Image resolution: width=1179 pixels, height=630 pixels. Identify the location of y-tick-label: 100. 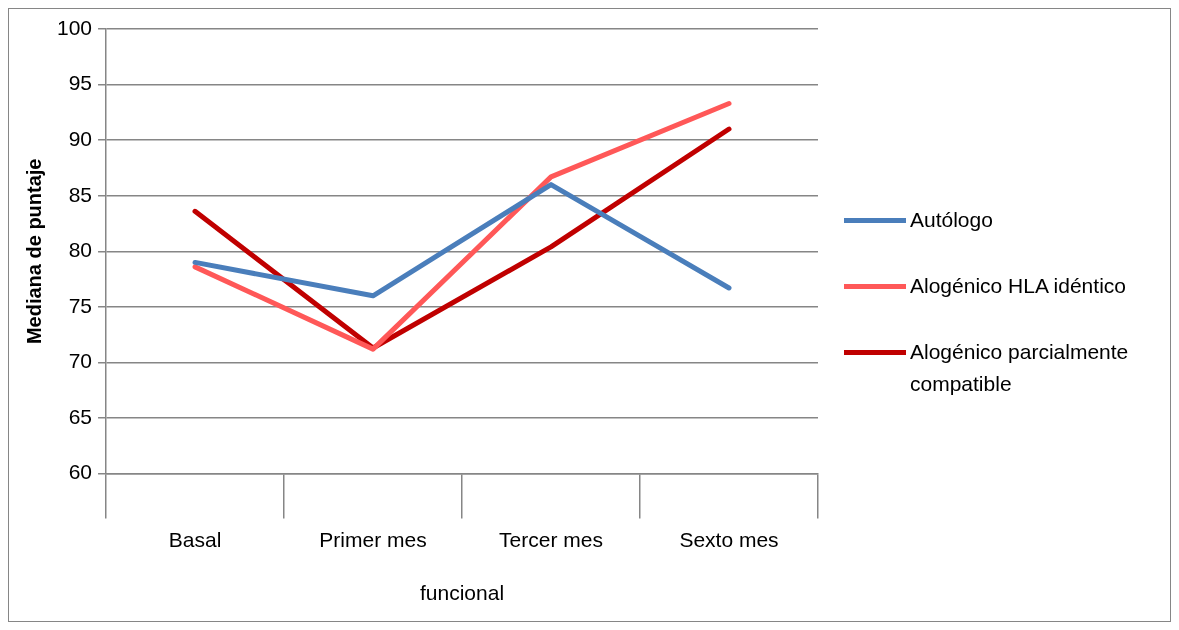
(74, 27).